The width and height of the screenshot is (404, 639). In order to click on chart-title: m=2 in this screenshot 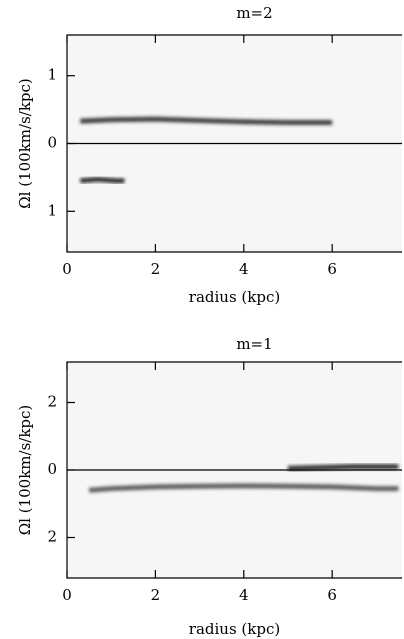, I will do `click(254, 13)`.